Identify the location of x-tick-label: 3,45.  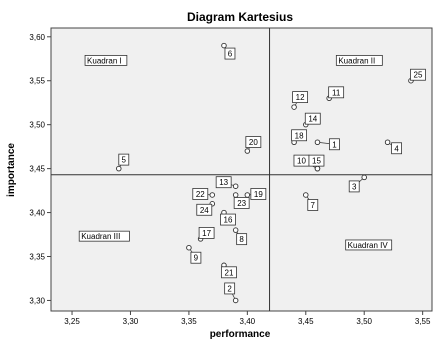
(306, 321).